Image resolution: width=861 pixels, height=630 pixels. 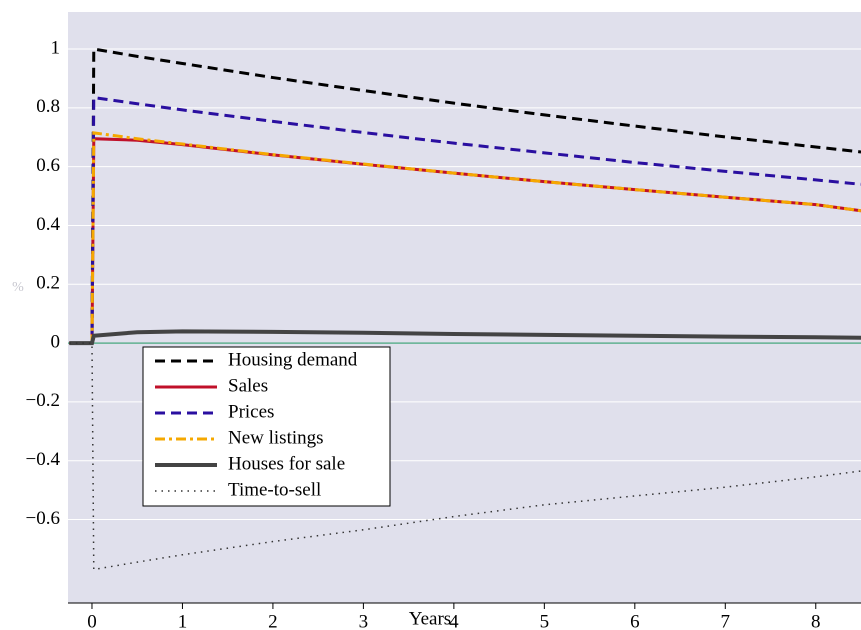 I want to click on legend-label: Houses for sale, so click(x=286, y=463).